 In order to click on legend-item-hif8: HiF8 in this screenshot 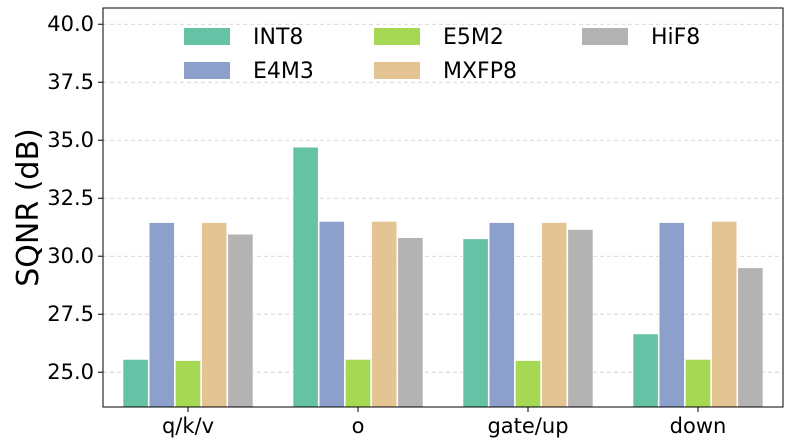, I will do `click(641, 37)`.